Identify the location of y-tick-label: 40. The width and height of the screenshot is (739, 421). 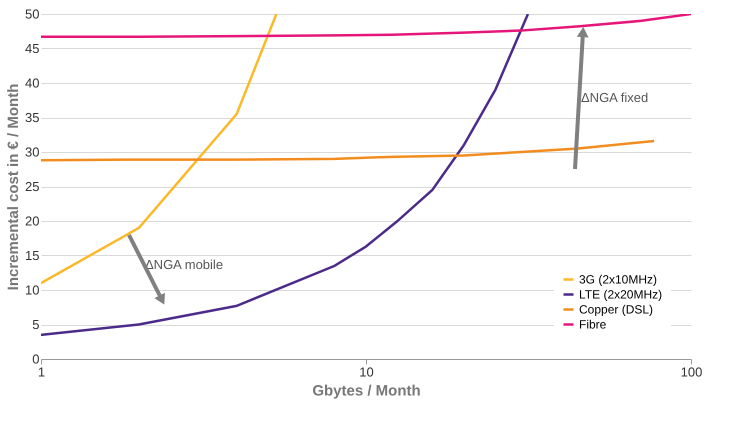
(32, 83).